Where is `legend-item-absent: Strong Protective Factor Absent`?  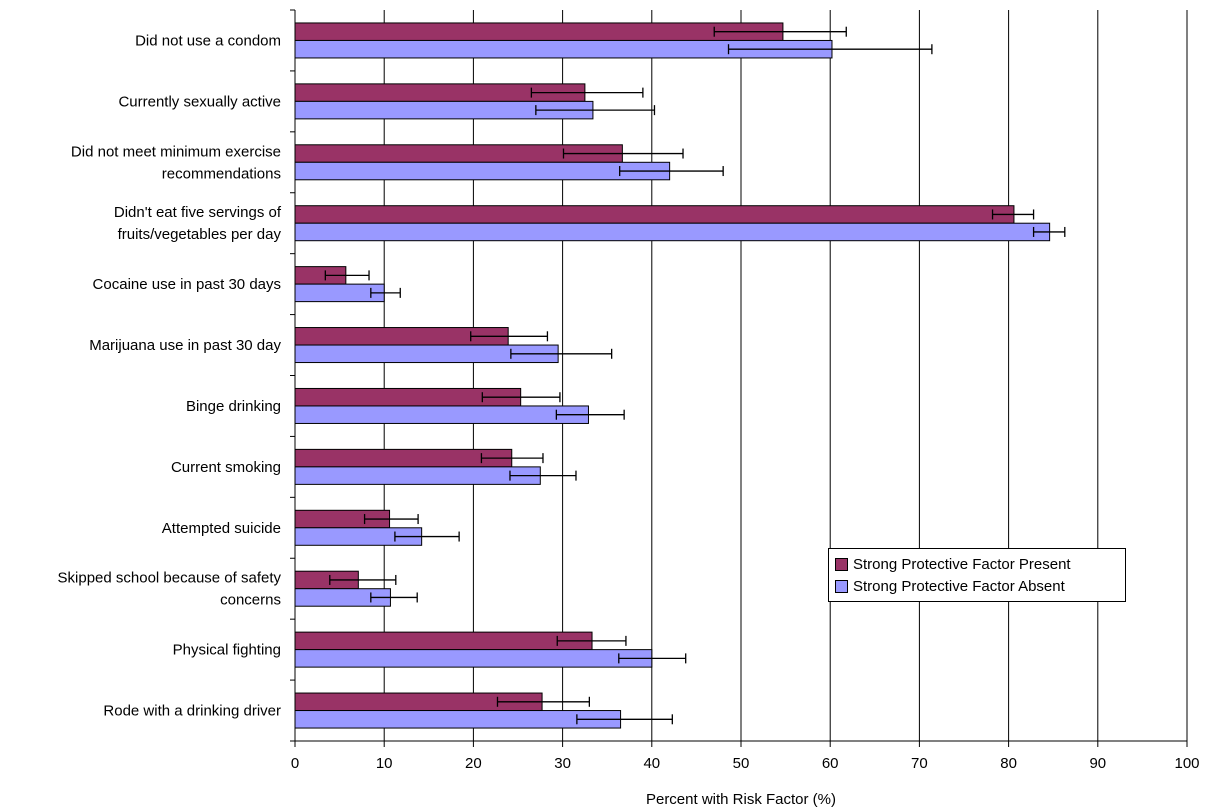 legend-item-absent: Strong Protective Factor Absent is located at coordinates (977, 586).